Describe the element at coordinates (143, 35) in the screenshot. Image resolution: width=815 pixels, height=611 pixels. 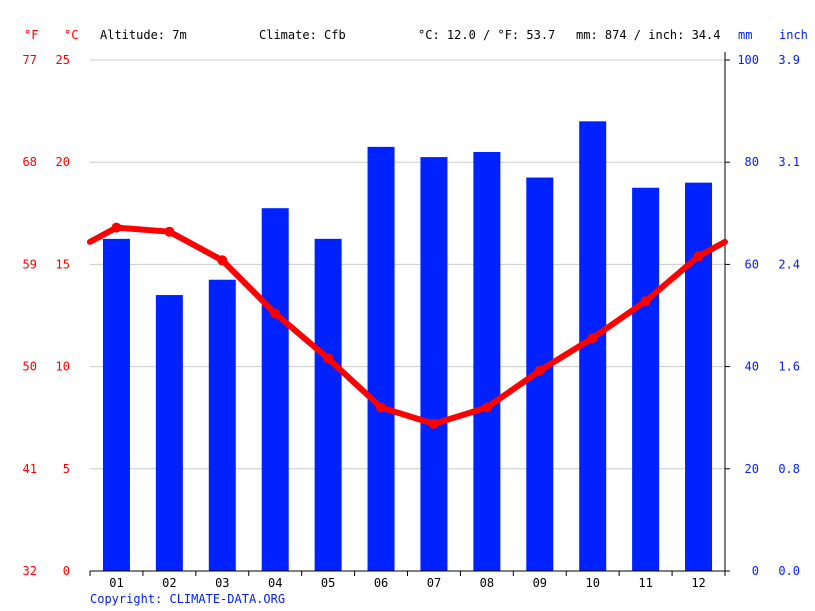
I see `altitude-label: Altitude: 7m` at that location.